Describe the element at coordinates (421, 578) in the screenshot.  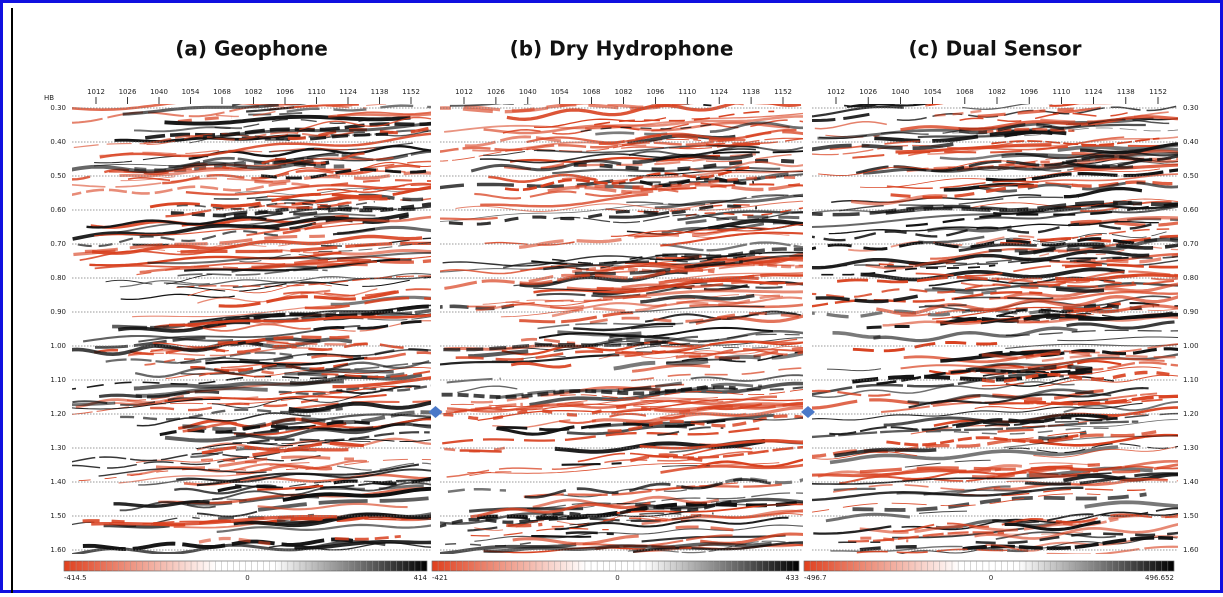
I see `colorbar-label: 414` at that location.